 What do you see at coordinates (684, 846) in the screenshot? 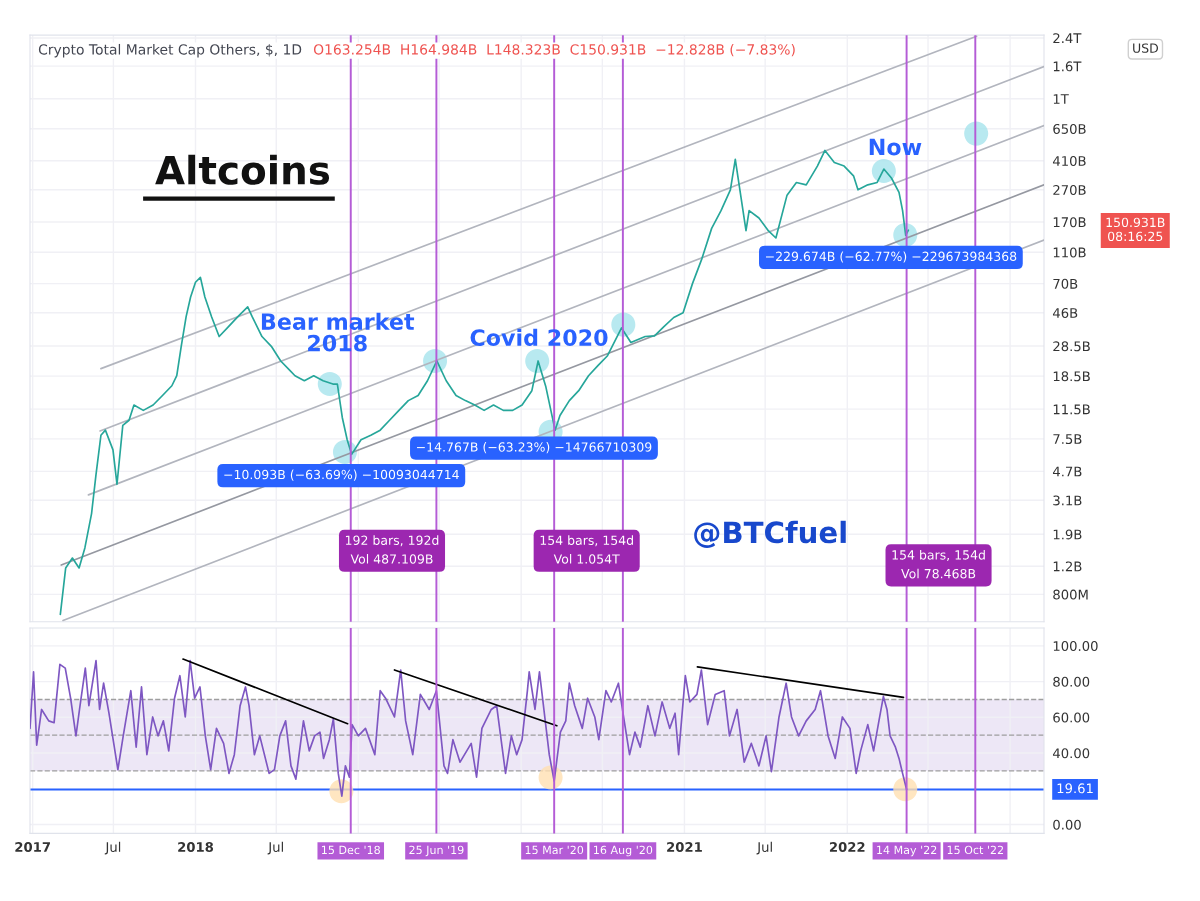
I see `x-tick-label: 2021` at bounding box center [684, 846].